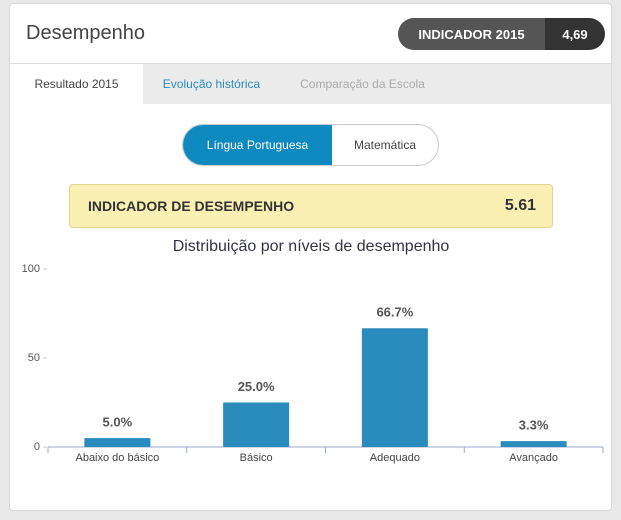 This screenshot has width=621, height=520. I want to click on badge-value: 4,69, so click(575, 34).